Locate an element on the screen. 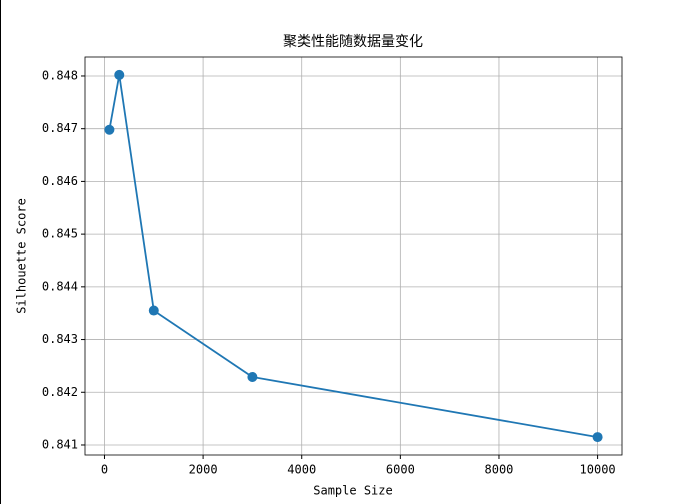  chart-title: 聚类性能随数据量变化 is located at coordinates (353, 42).